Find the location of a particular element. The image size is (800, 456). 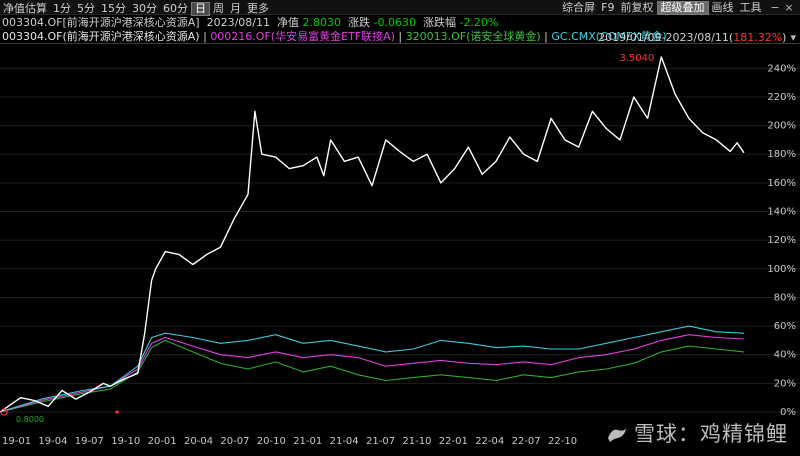

nav-value: 2.8030 is located at coordinates (322, 22).